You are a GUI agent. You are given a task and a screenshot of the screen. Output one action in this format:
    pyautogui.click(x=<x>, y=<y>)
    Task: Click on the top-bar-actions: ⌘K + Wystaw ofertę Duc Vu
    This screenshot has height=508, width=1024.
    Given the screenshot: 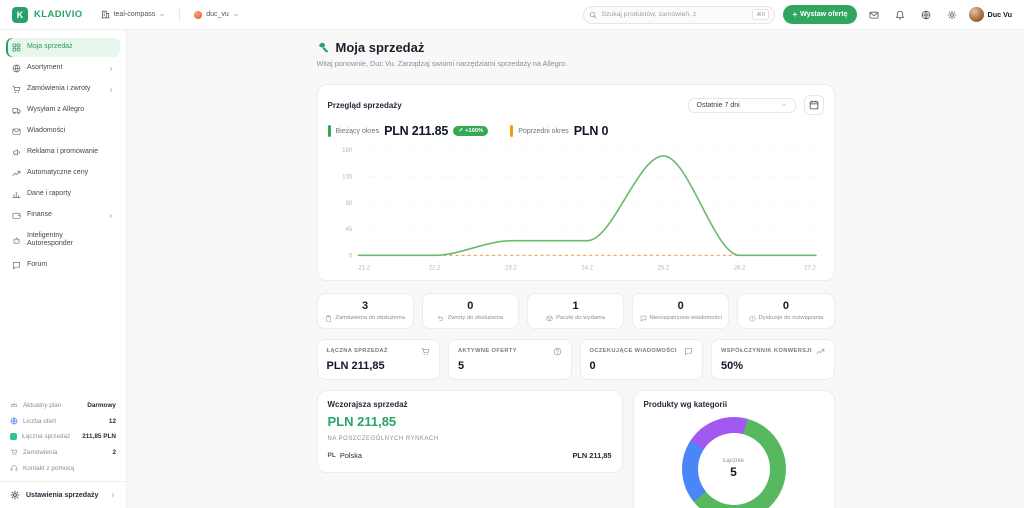 What is the action you would take?
    pyautogui.click(x=797, y=14)
    